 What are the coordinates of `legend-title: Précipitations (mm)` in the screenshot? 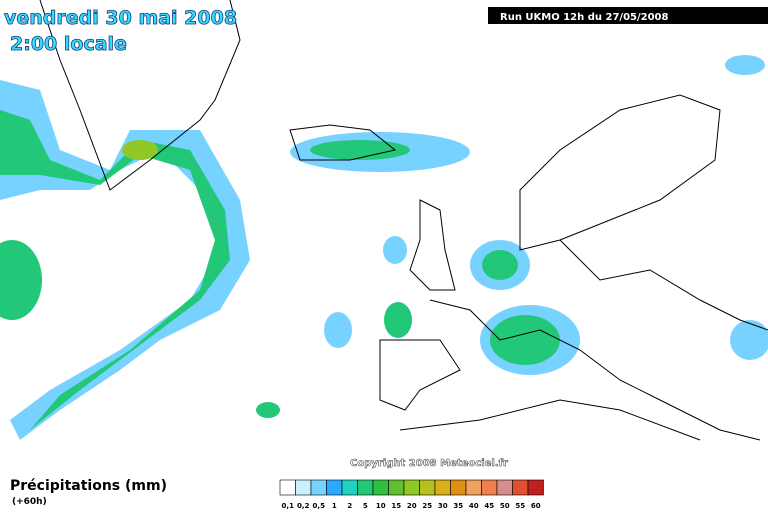 It's located at (88, 486).